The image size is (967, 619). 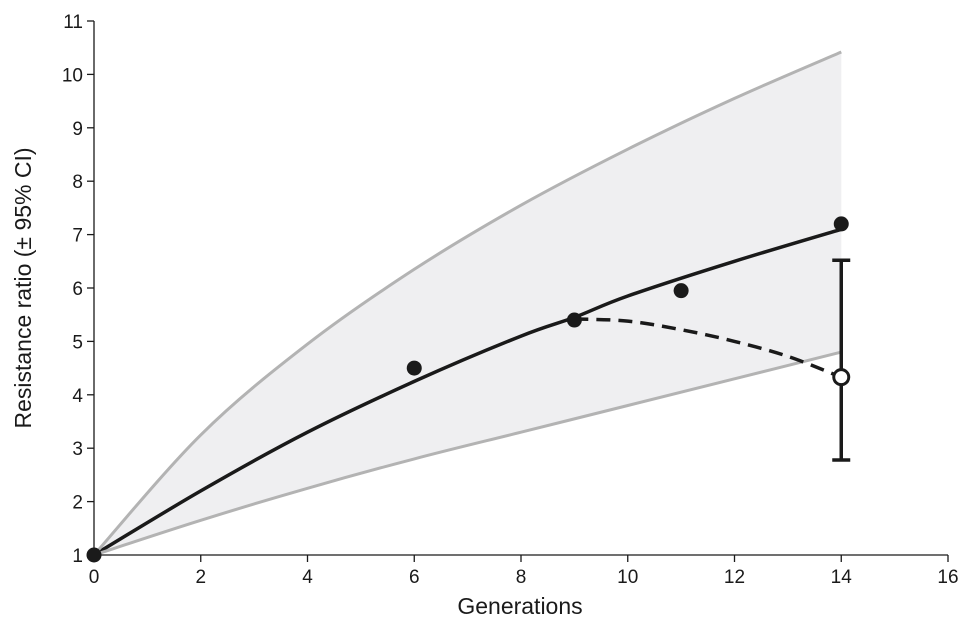 What do you see at coordinates (77, 342) in the screenshot?
I see `y-tick-label: 5` at bounding box center [77, 342].